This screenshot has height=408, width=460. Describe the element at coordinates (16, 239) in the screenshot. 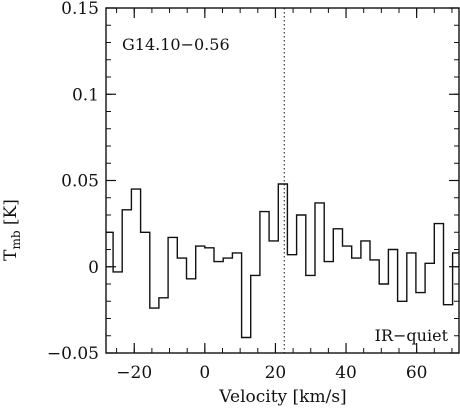

I see `y-axis-title-sub: mb` at that location.